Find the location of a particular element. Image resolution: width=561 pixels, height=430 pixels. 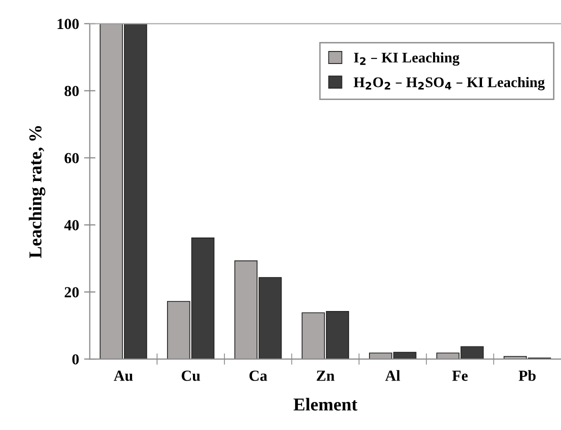

x-tick-label: Fe is located at coordinates (460, 375).